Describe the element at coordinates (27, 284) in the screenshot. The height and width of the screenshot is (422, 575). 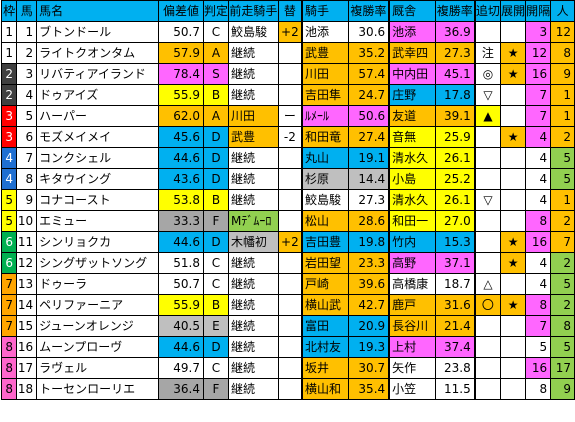
I see `horse-number: 13` at that location.